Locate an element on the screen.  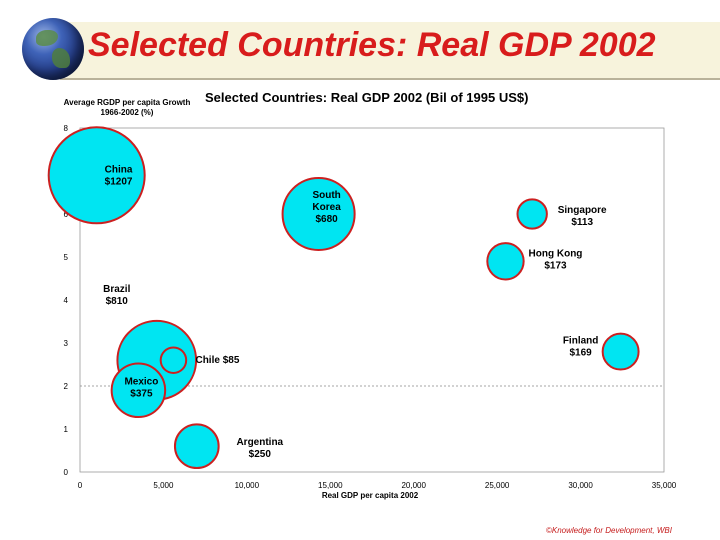
bubble-label-chile: Chile $85 is located at coordinates (217, 360).